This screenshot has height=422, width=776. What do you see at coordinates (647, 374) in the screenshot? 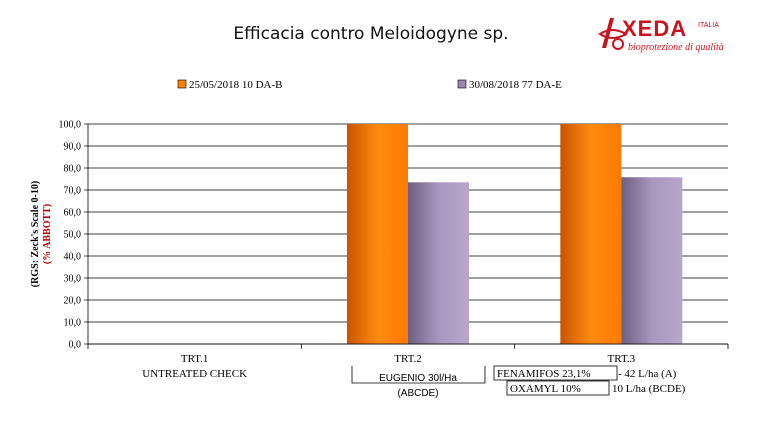
I see `trt3-note-rate-1: - 42 L/ha (A)` at bounding box center [647, 374].